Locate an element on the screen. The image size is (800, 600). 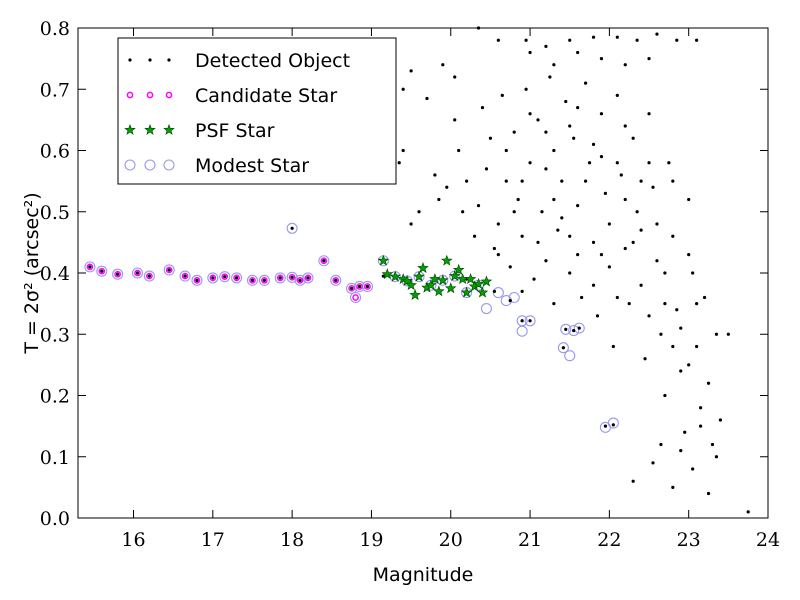
y-tick-label: 0.1 is located at coordinates (55, 458).